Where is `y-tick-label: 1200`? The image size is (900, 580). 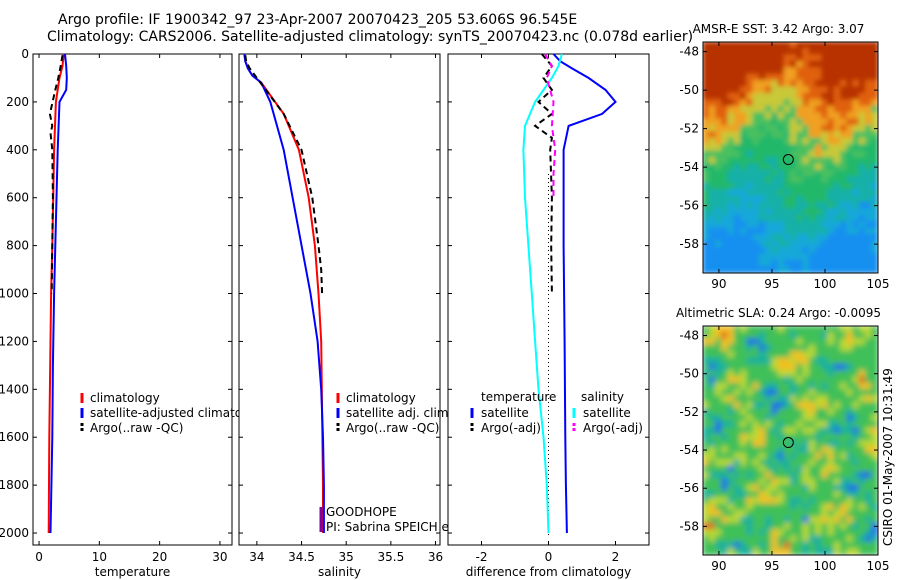 y-tick-label: 1200 is located at coordinates (14, 341).